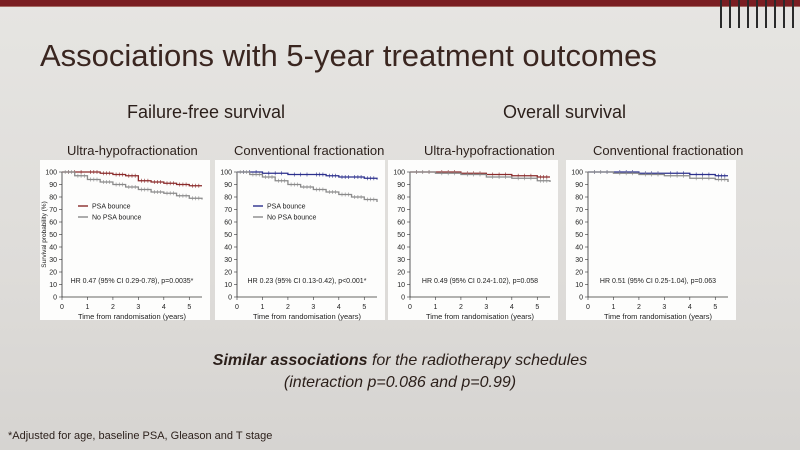 Image resolution: width=800 pixels, height=450 pixels. I want to click on top-accent-bar, so click(400, 3).